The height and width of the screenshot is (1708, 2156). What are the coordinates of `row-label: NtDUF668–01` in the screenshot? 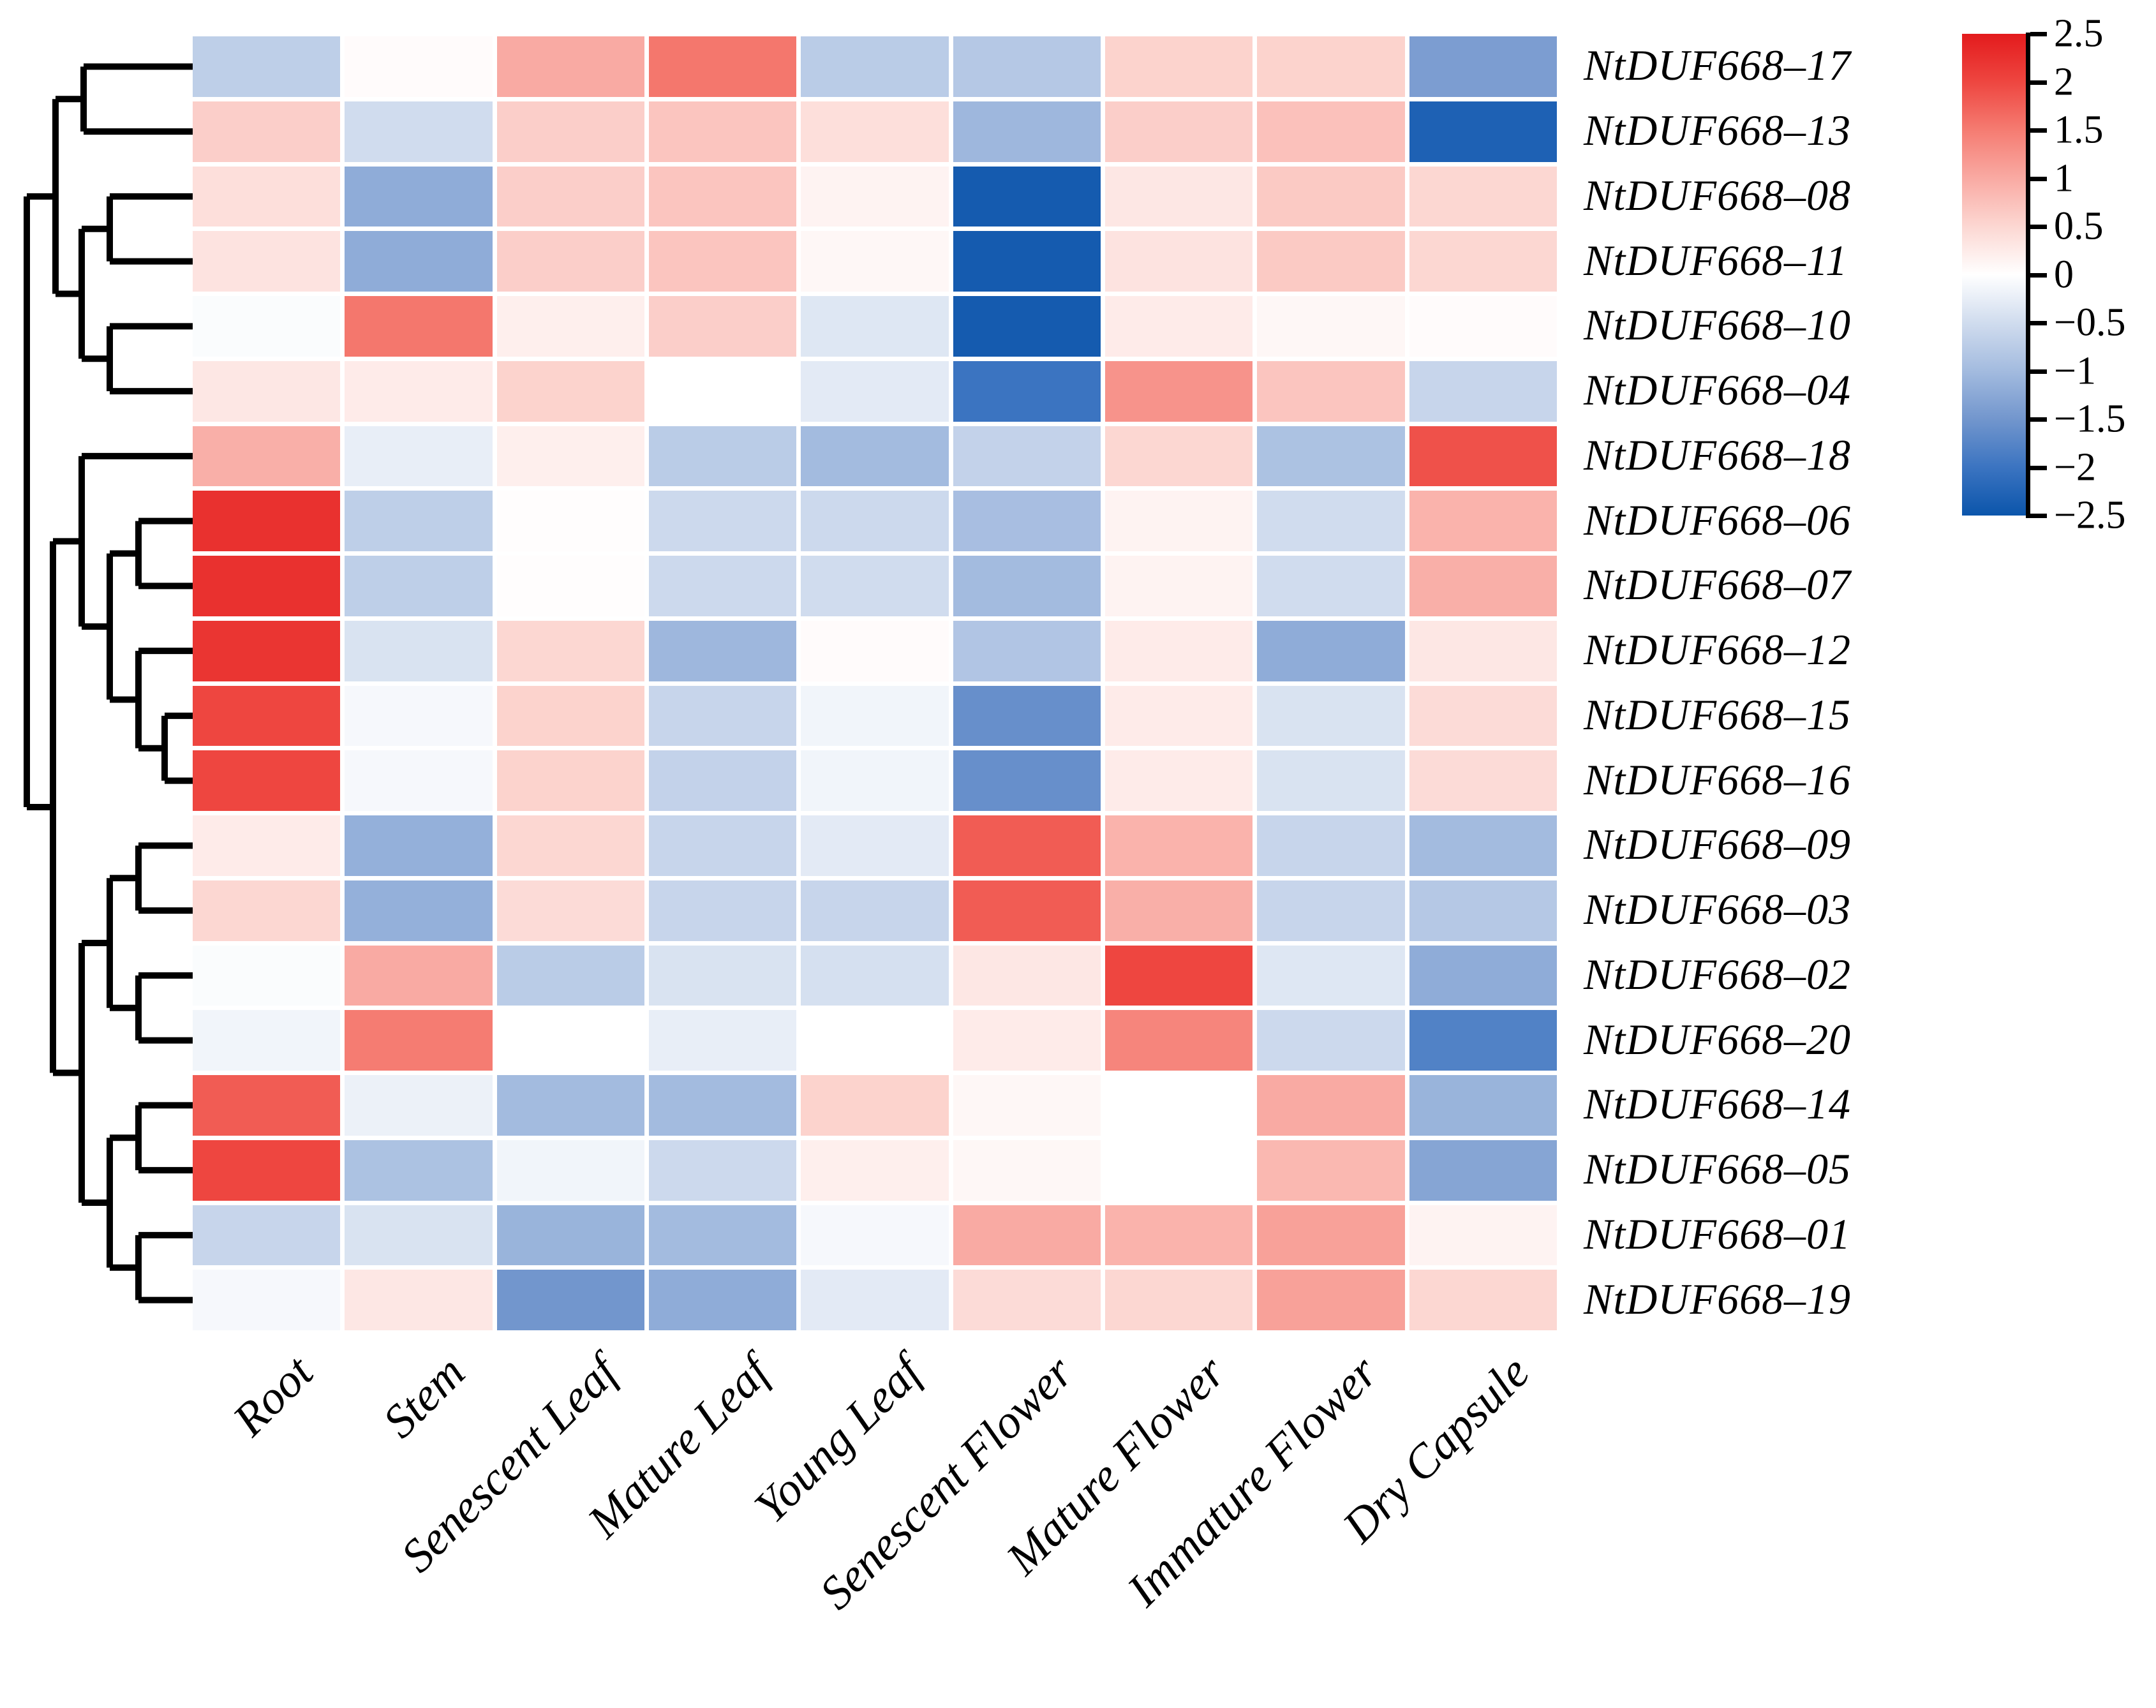 It's located at (1718, 1233).